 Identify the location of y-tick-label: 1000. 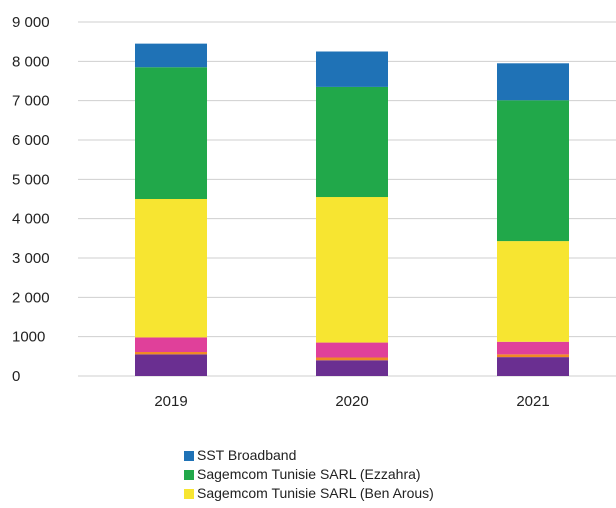
(28, 337).